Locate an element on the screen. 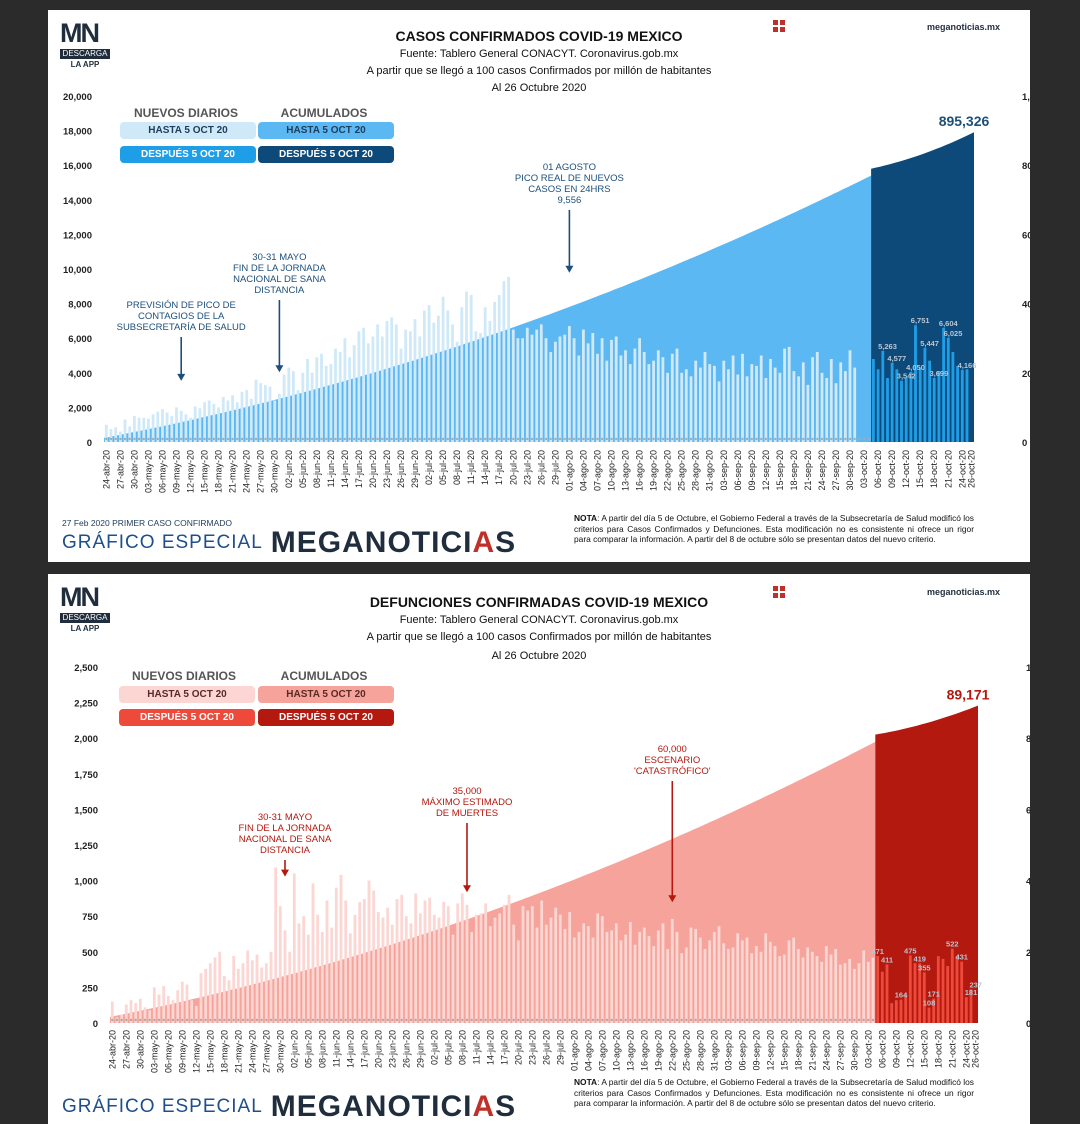  x-tick-label: 27-may-20 is located at coordinates (261, 471).